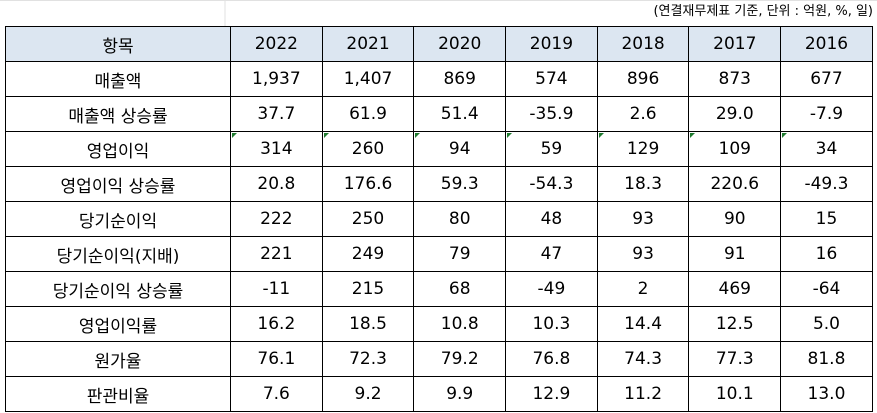  Describe the element at coordinates (735, 394) in the screenshot. I see `value-cell: 10.1` at that location.